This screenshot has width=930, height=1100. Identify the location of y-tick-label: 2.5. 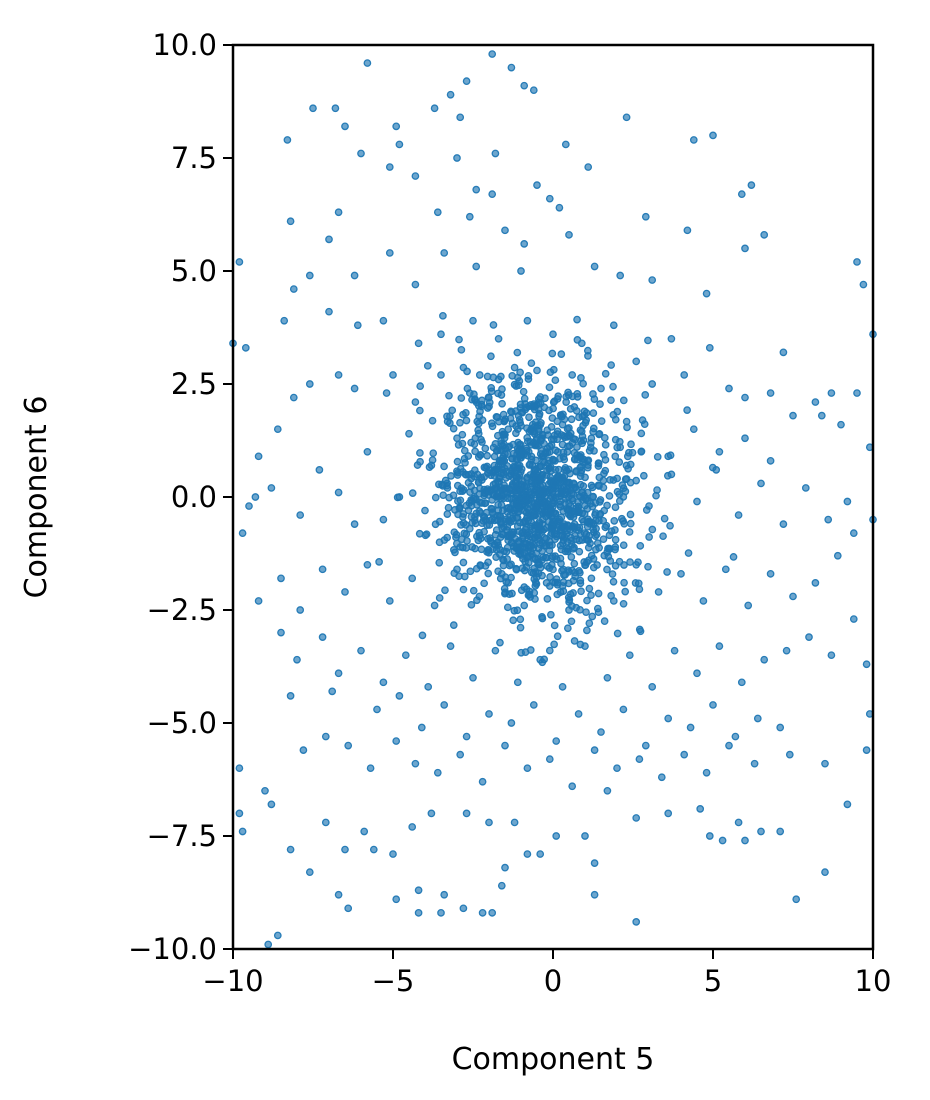
(194, 384).